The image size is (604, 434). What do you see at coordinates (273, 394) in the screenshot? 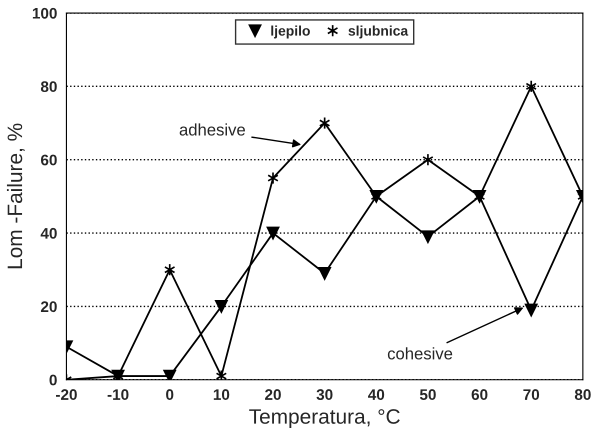
I see `x-tick-label: 20` at bounding box center [273, 394].